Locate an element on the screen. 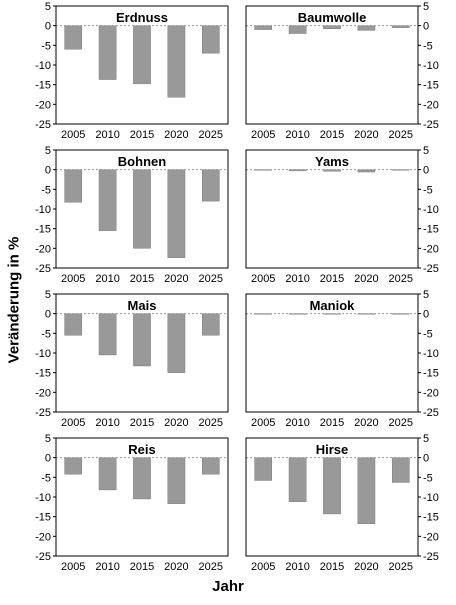 The height and width of the screenshot is (605, 456). x-axis-label: Jahr is located at coordinates (228, 586).